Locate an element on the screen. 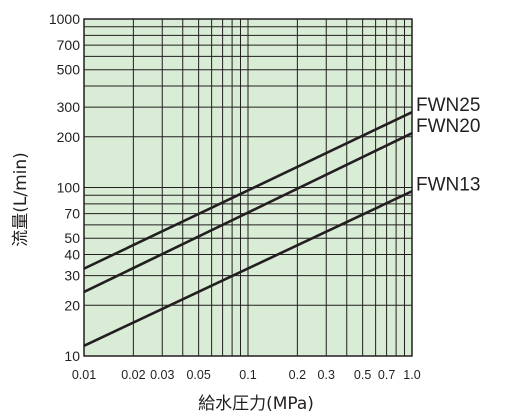 This screenshot has height=418, width=507. x-tick-label: 0.03 is located at coordinates (162, 375).